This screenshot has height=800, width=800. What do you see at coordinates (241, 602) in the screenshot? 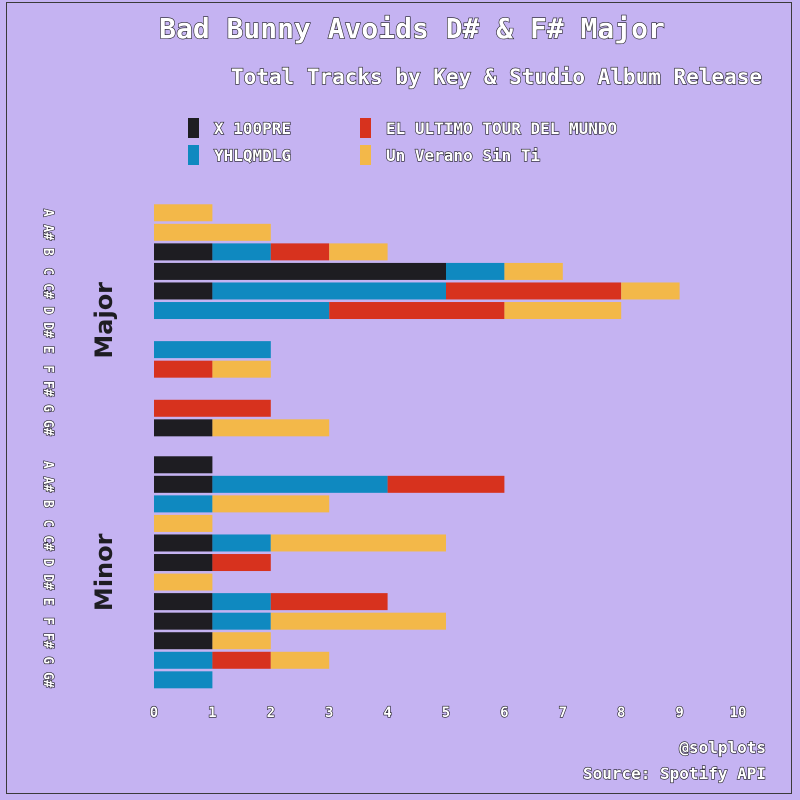
I see `bar-minor-e-yhlqmdlg` at bounding box center [241, 602].